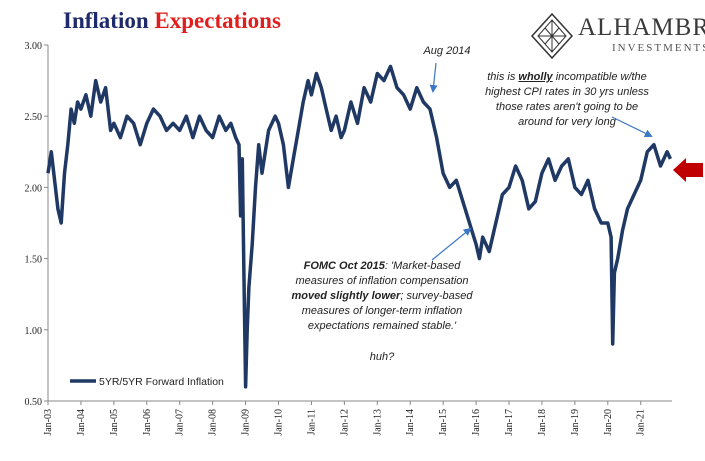 The width and height of the screenshot is (705, 461). What do you see at coordinates (147, 422) in the screenshot?
I see `x-tick-label: Jan-06` at bounding box center [147, 422].